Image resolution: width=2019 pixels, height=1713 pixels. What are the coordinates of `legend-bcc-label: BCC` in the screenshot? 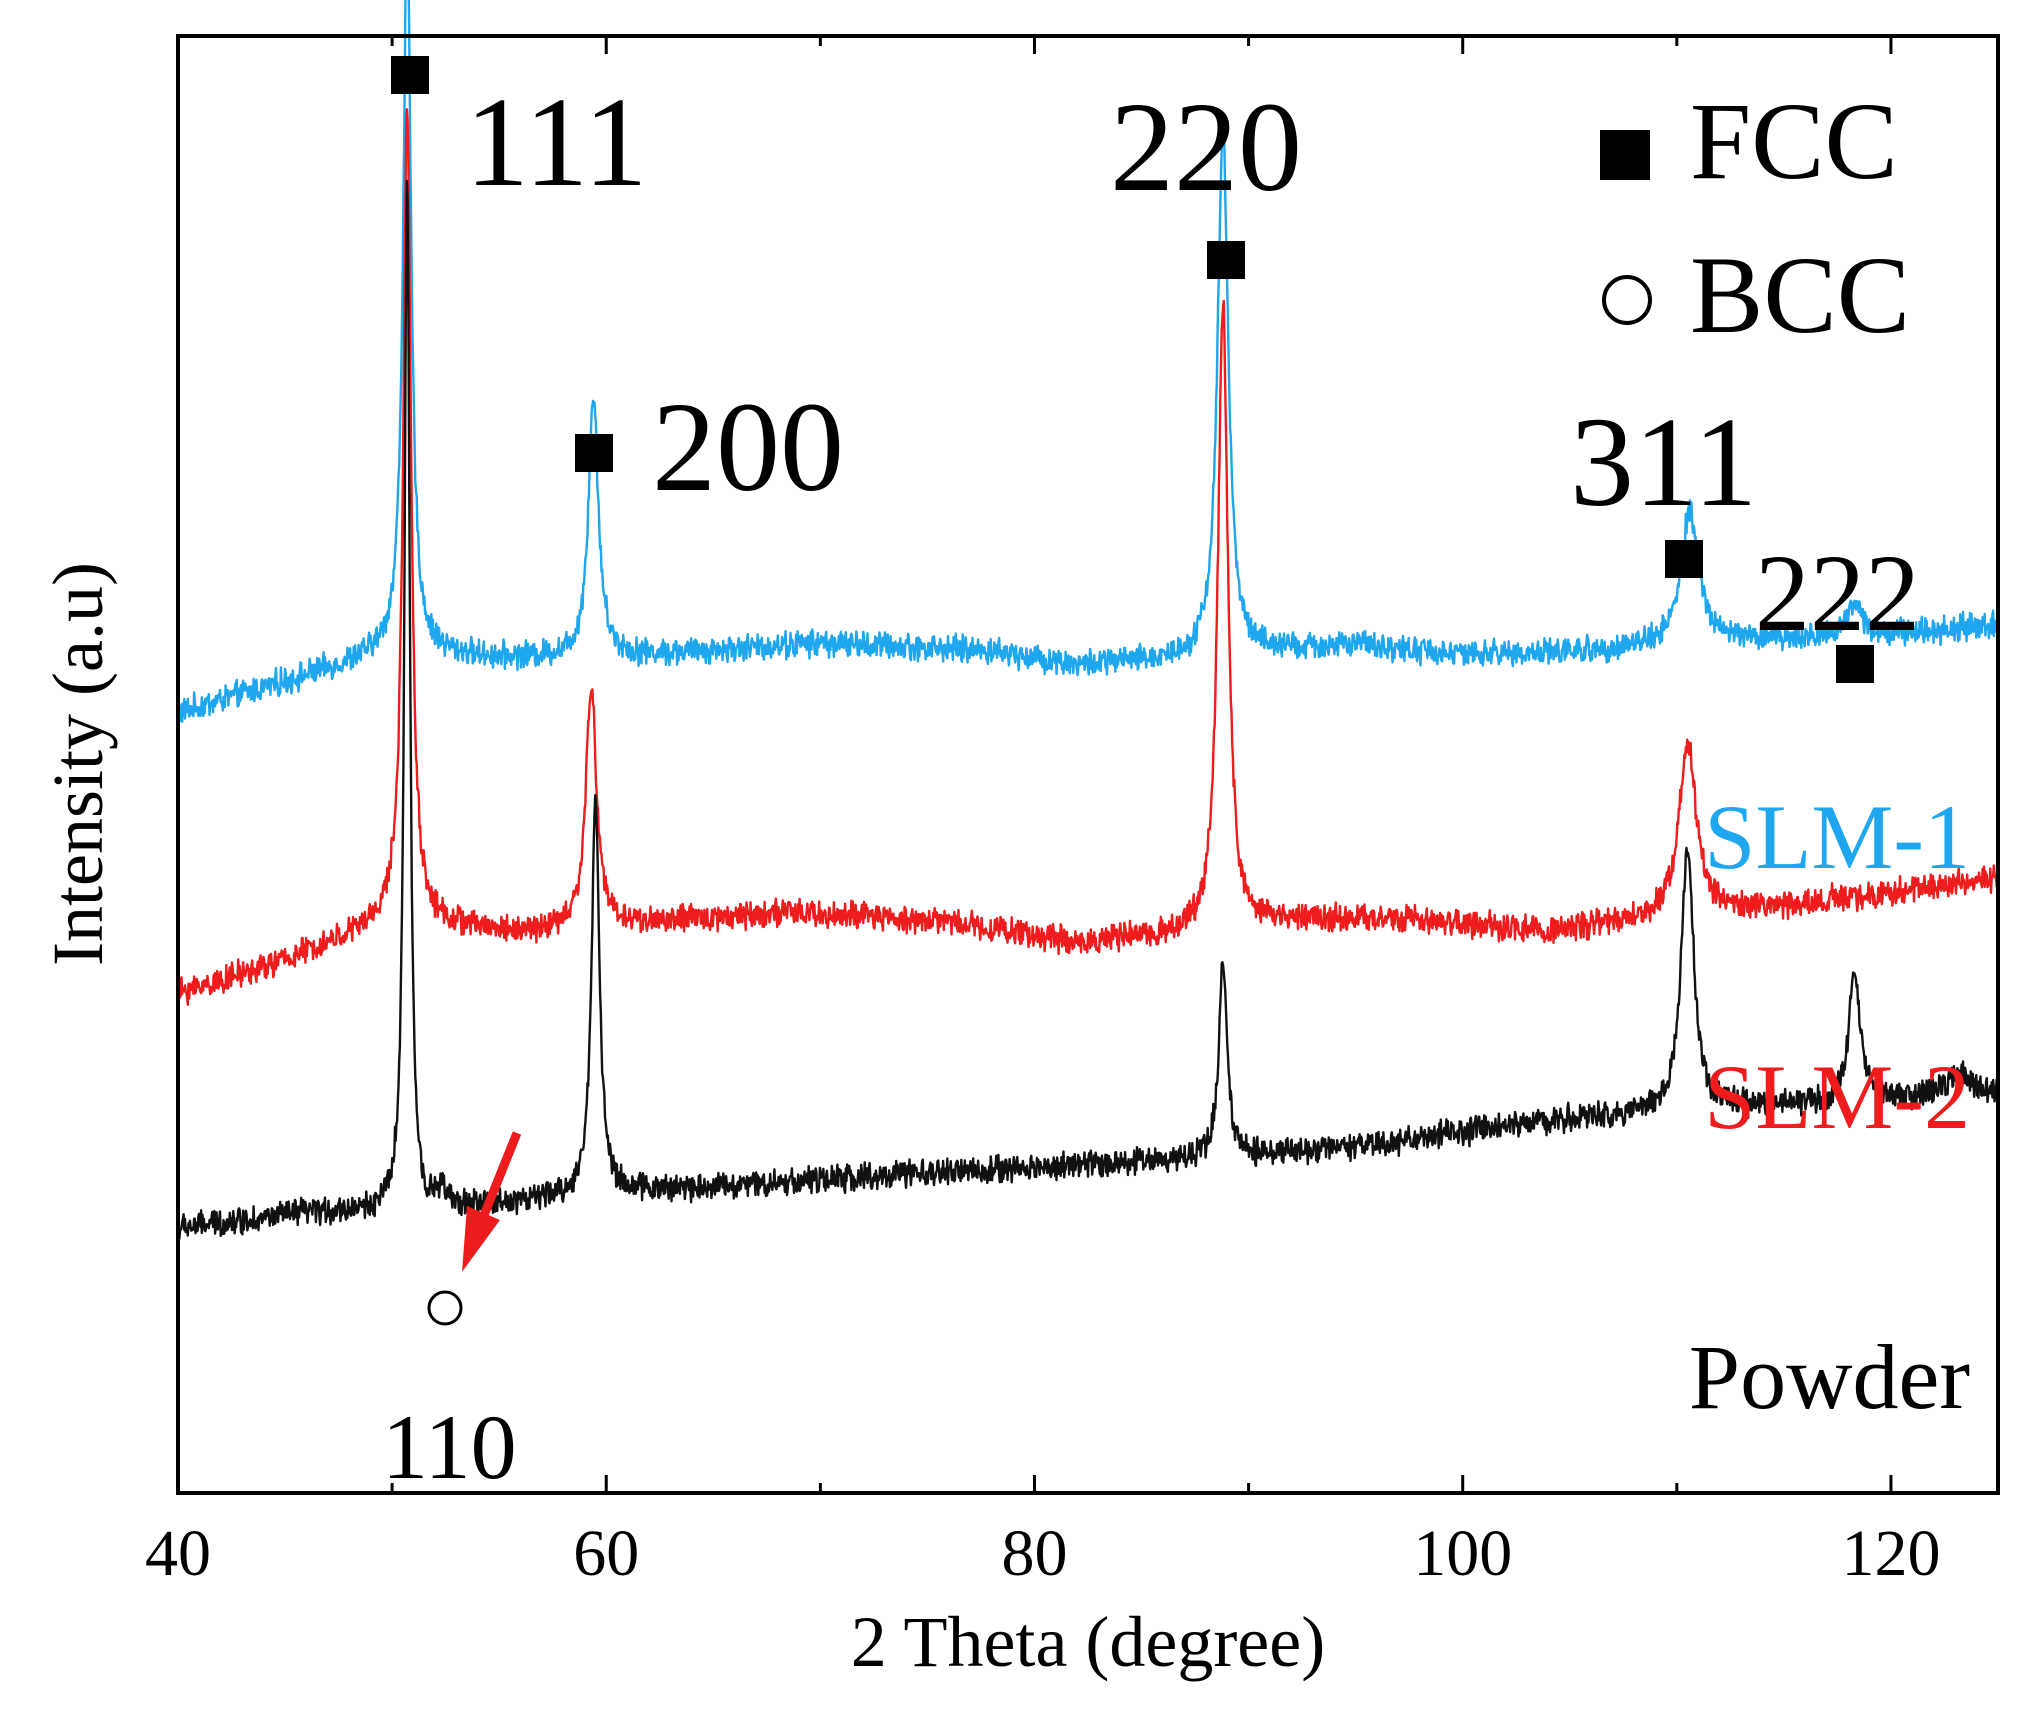 It's located at (1800, 295).